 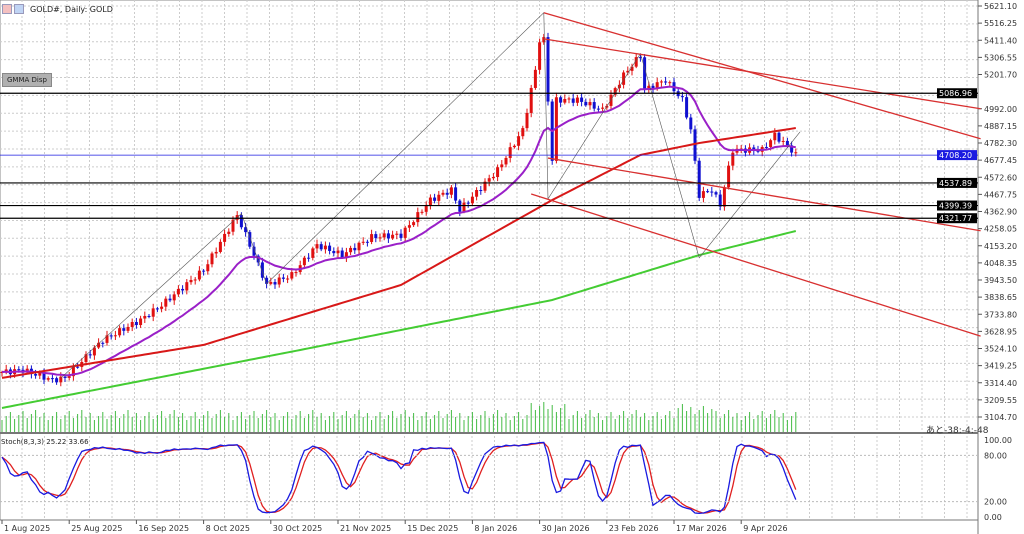 What do you see at coordinates (495, 528) in the screenshot?
I see `date-label: 8 Jan 2026` at bounding box center [495, 528].